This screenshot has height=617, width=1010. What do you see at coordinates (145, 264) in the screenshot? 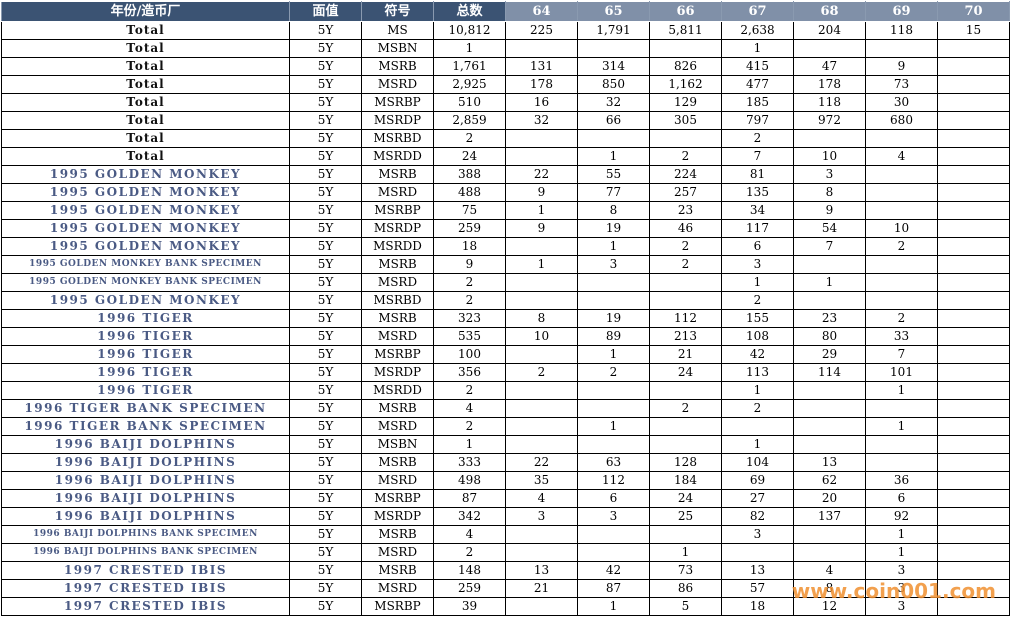
I see `coin-name: 1995 GOLDEN MONKEY BANK SPECIMEN` at bounding box center [145, 264].